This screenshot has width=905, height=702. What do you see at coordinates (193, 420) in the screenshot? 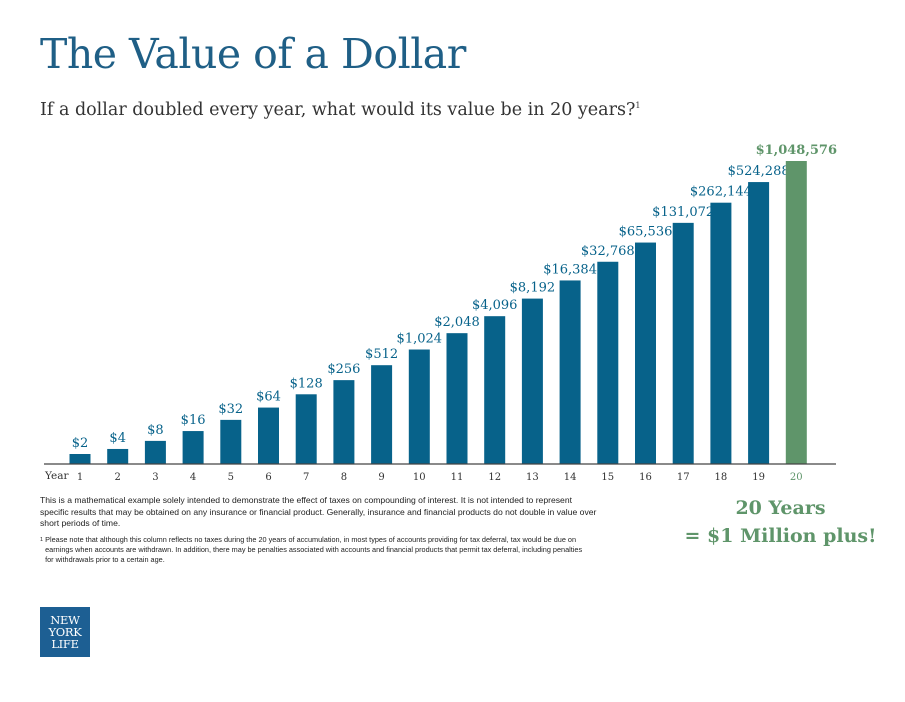
I see `bar-value-label-4: $16` at bounding box center [193, 420].